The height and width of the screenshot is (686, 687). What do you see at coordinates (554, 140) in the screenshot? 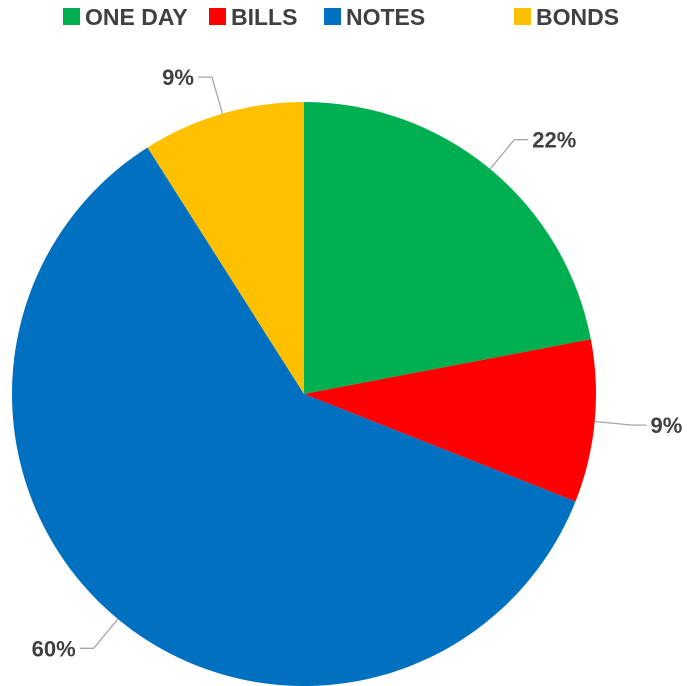
I see `data-label-text-one-day: 22%` at bounding box center [554, 140].